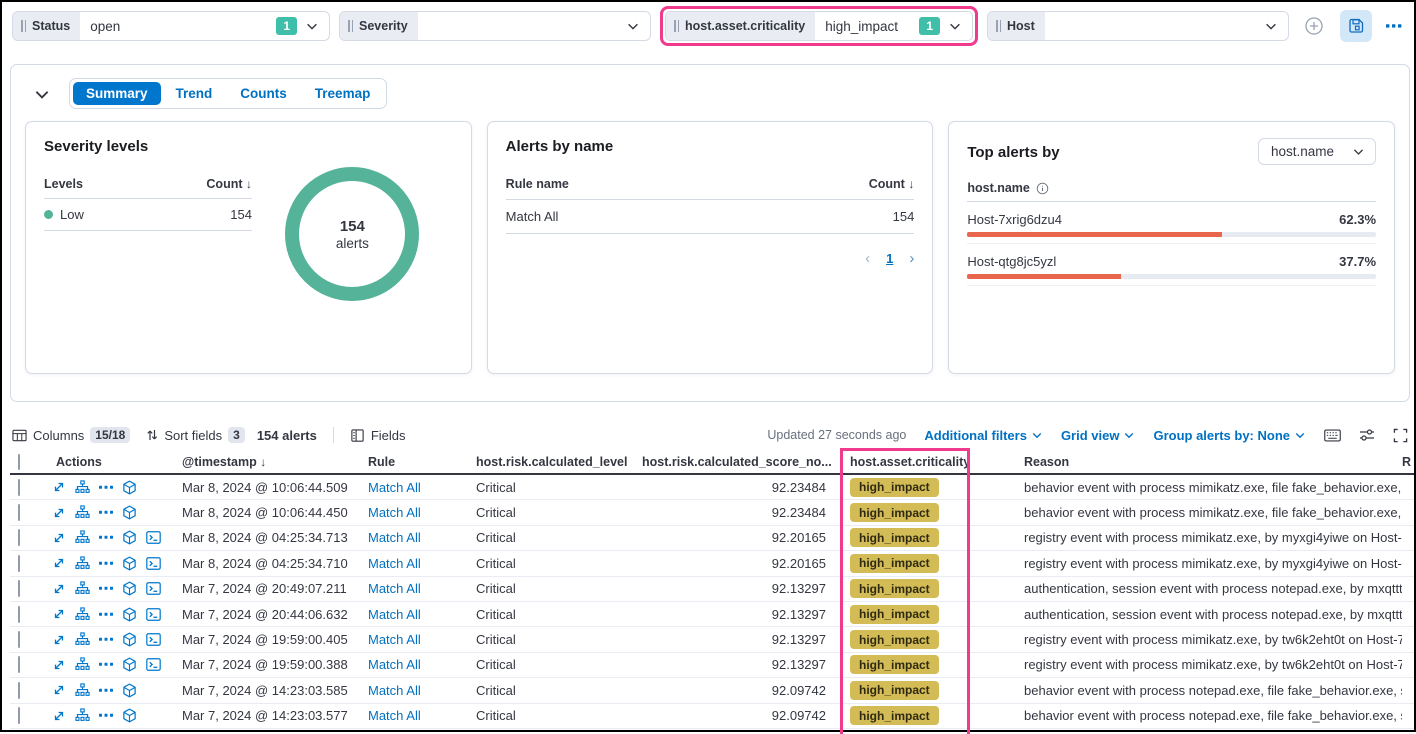 The image size is (1416, 734). What do you see at coordinates (1229, 435) in the screenshot?
I see `group-alerts-by-button: Group alerts by: None` at bounding box center [1229, 435].